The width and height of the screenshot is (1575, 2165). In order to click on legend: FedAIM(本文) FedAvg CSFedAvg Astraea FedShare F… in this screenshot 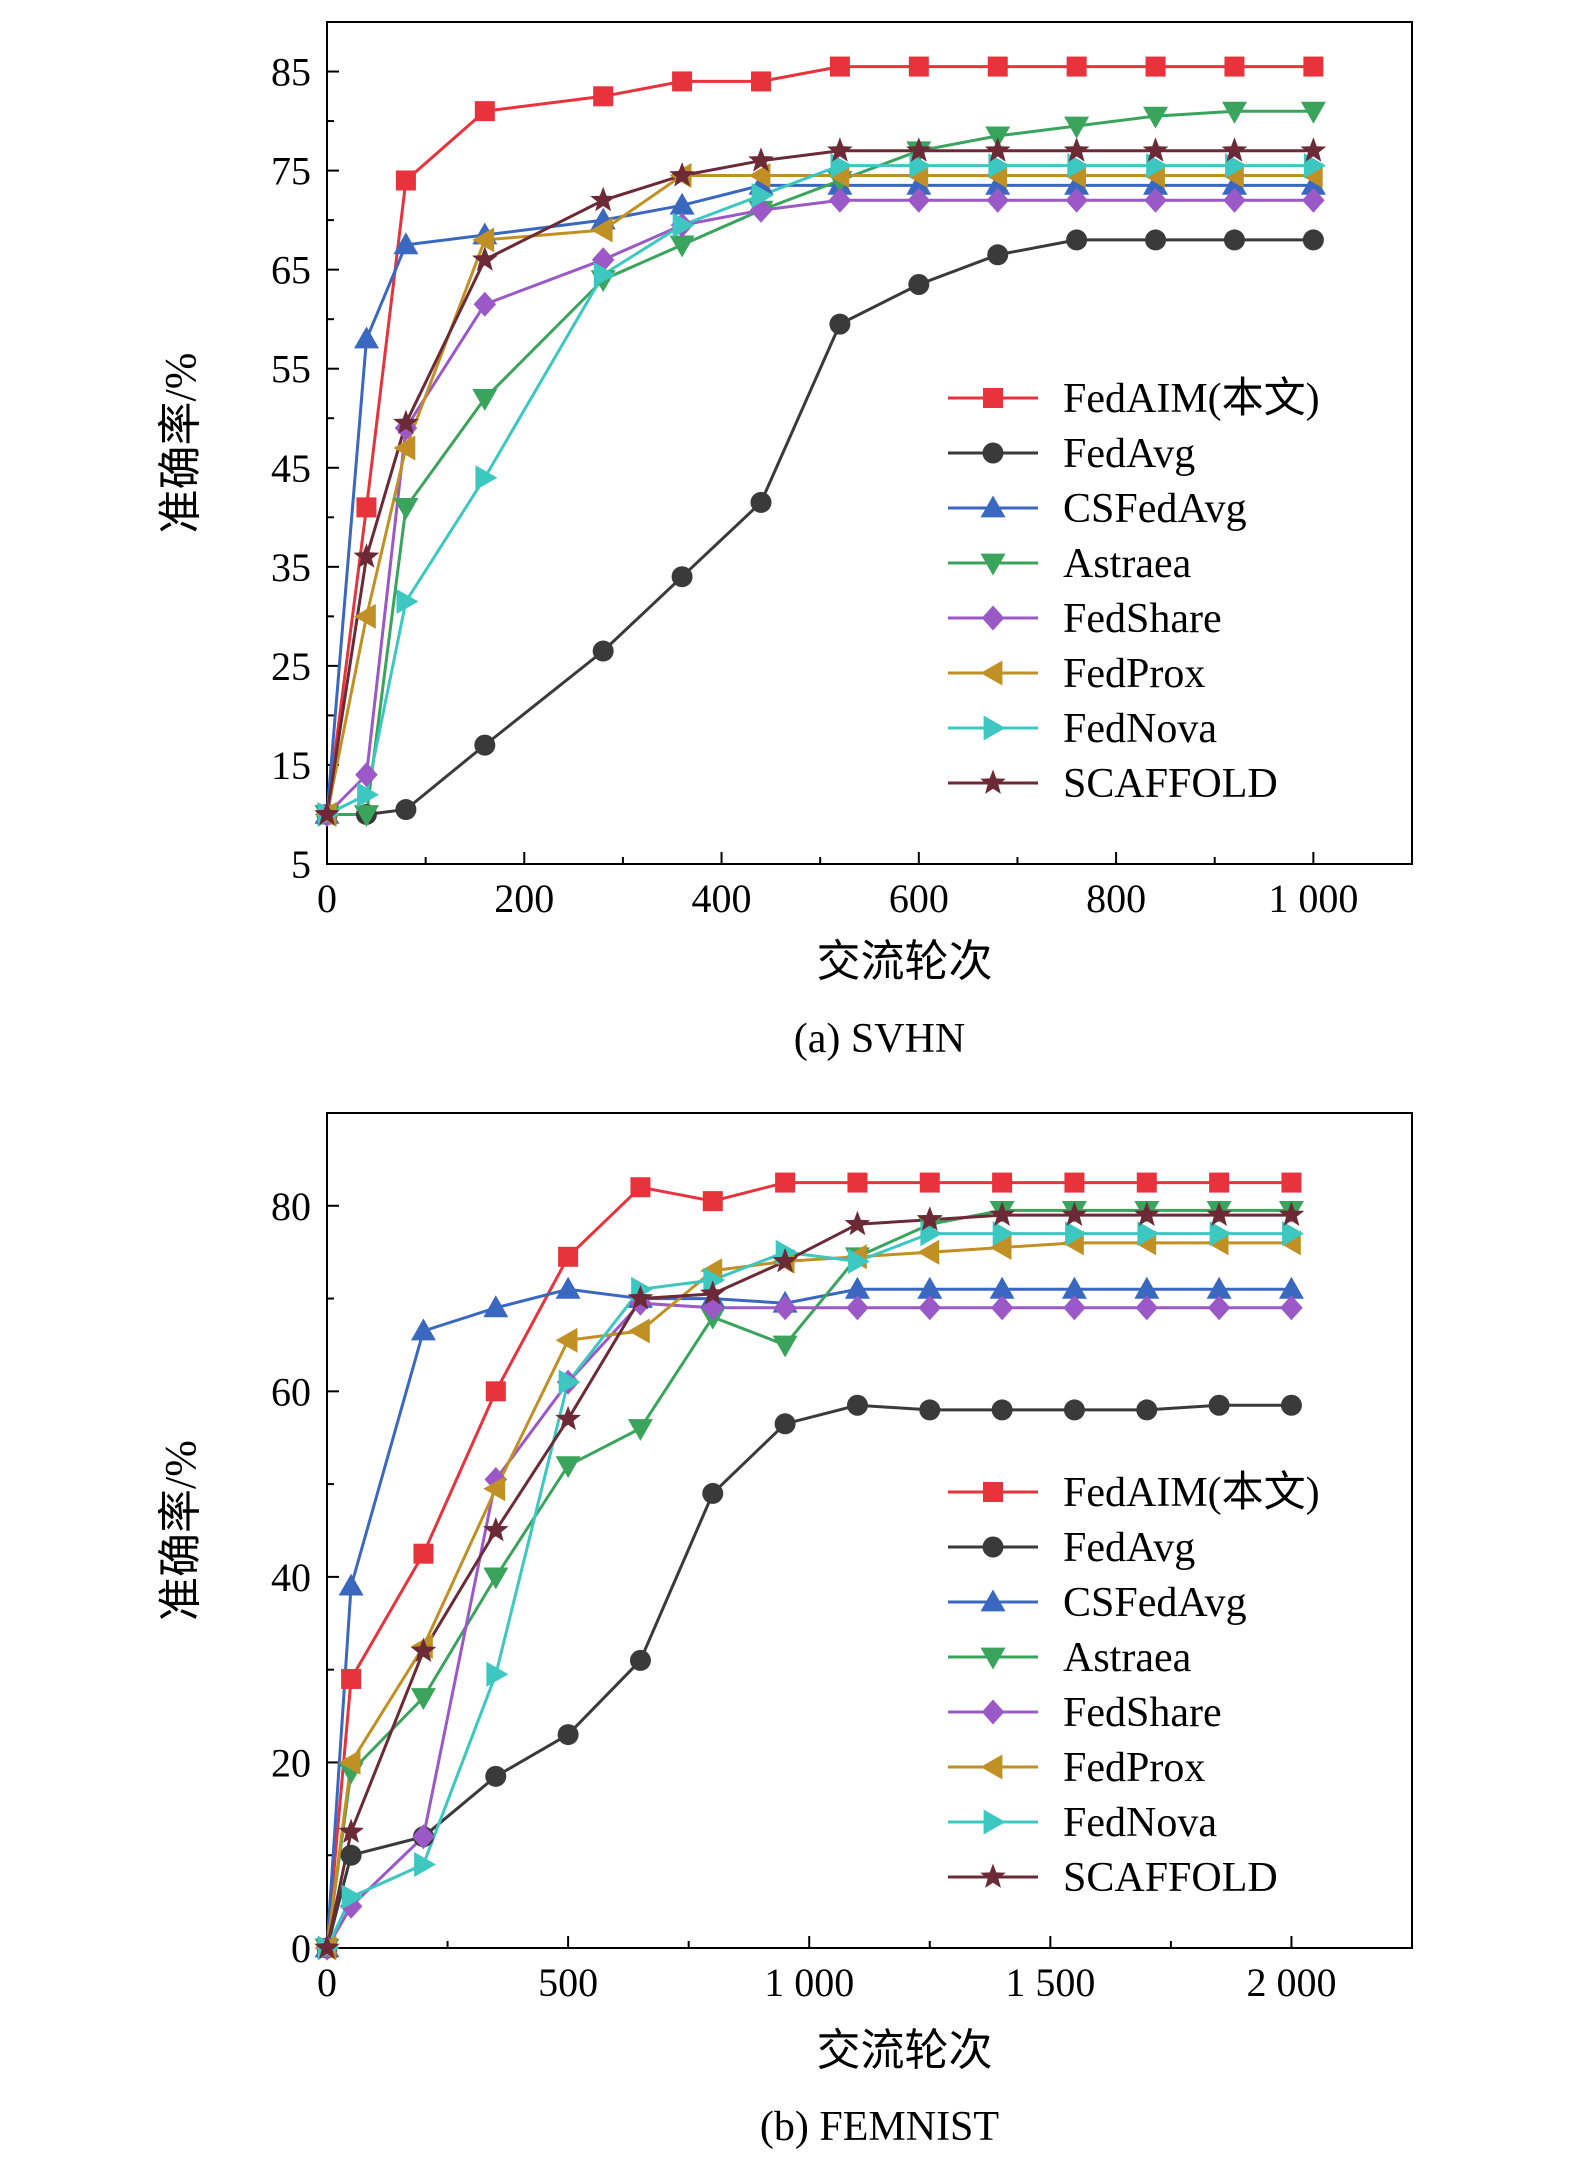, I will do `click(1134, 1685)`.